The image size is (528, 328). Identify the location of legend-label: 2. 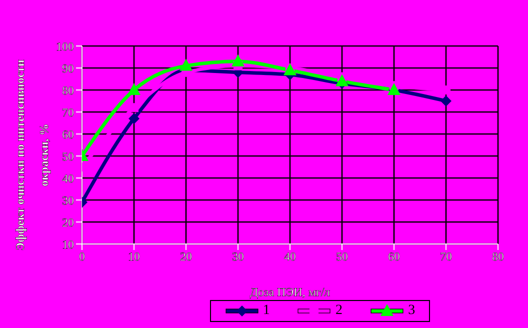
(338, 311).